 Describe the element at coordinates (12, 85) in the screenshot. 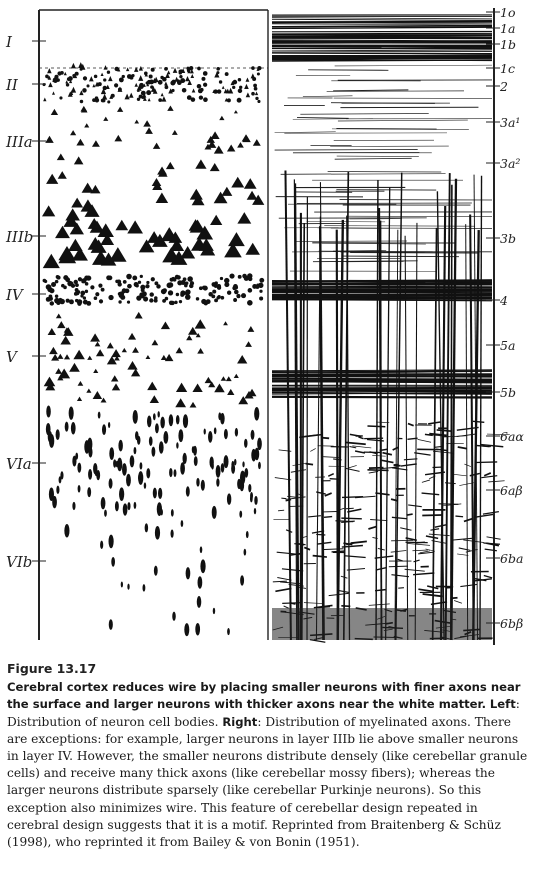

I see `left-layer-label: II` at that location.